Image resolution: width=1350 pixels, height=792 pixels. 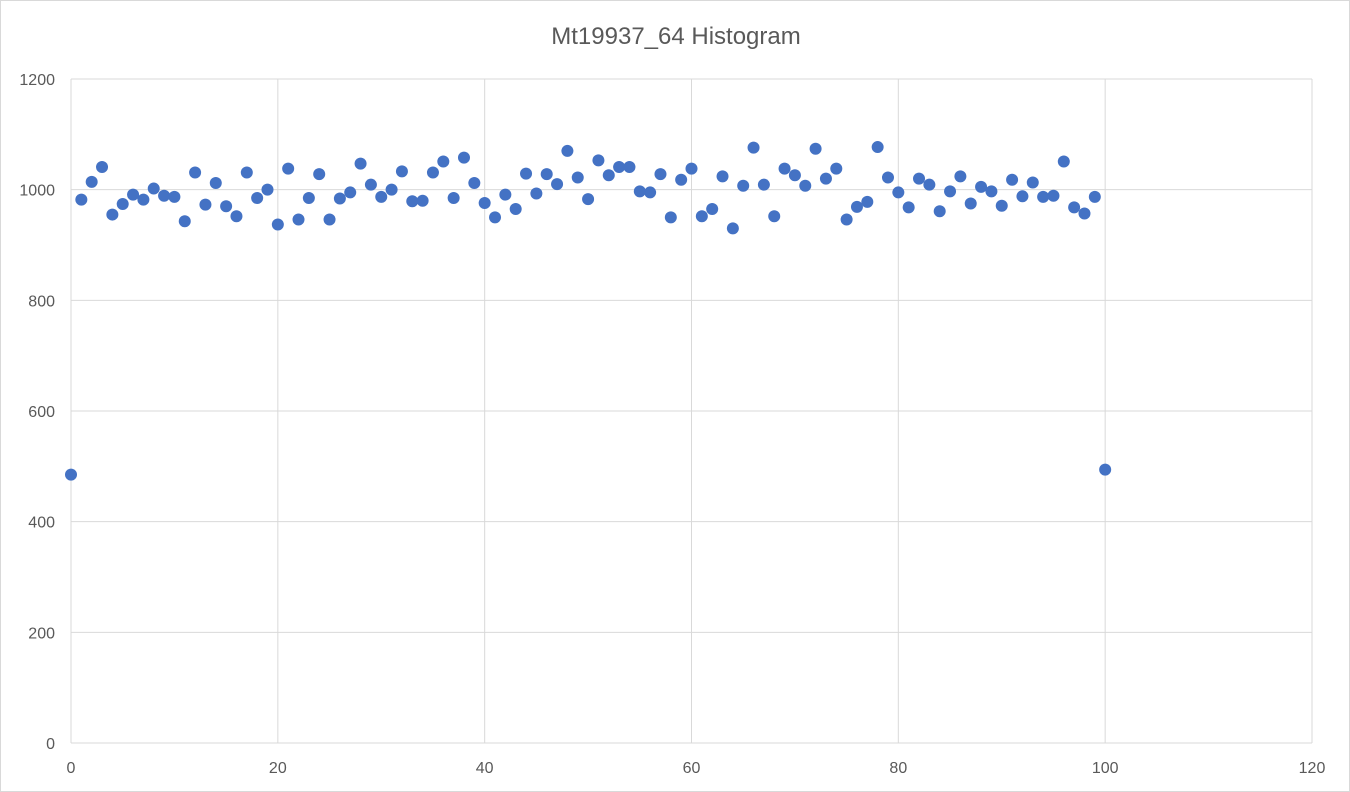 I want to click on x-tick-label: 100, so click(x=1105, y=768).